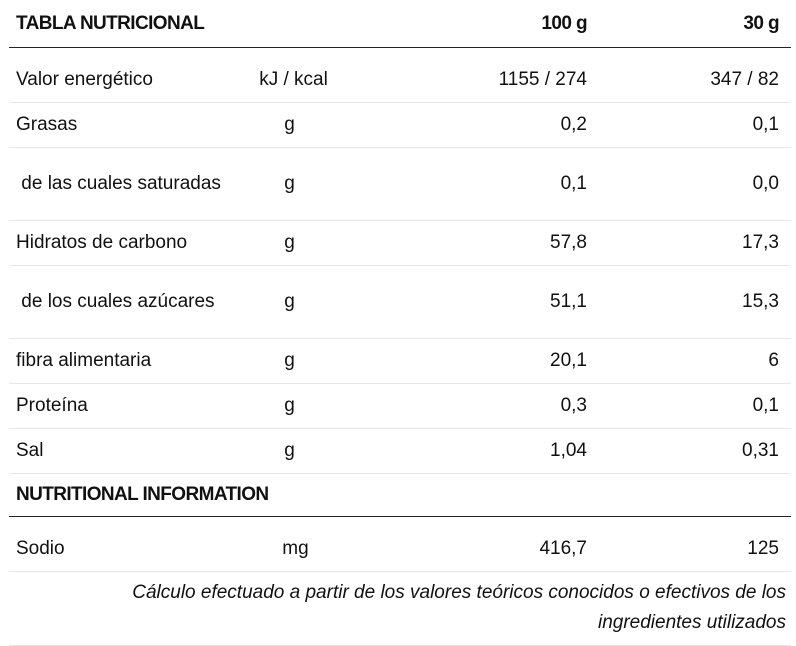  I want to click on table-row: Hidratos de carbono g 57,8 17,3, so click(400, 243).